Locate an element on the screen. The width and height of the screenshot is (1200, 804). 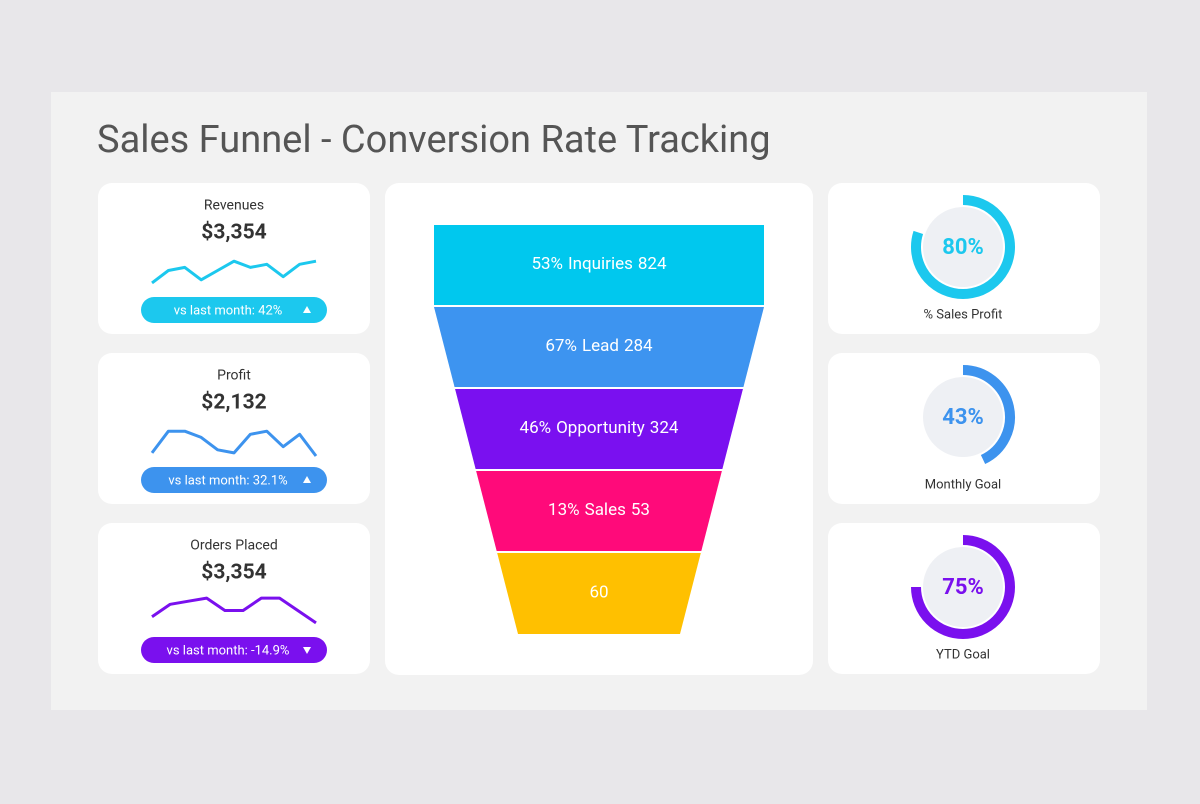
funnel-label: 46% Opportunity 324 is located at coordinates (599, 428).